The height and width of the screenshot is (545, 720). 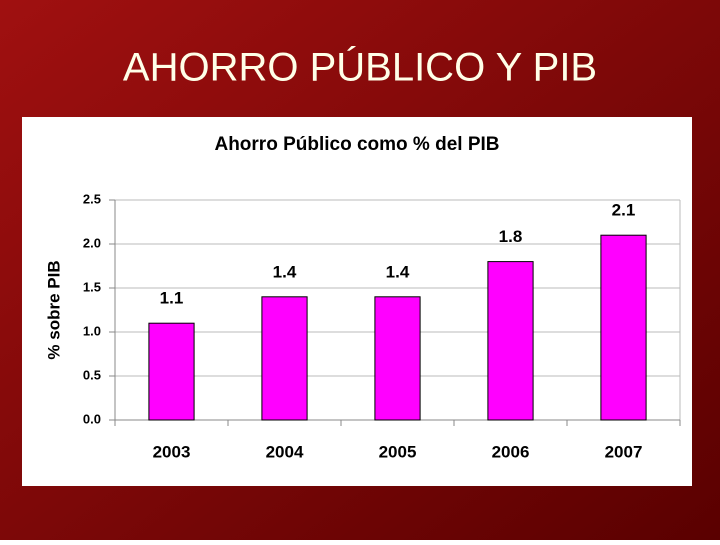 What do you see at coordinates (285, 451) in the screenshot?
I see `x-tick-label: 2004` at bounding box center [285, 451].